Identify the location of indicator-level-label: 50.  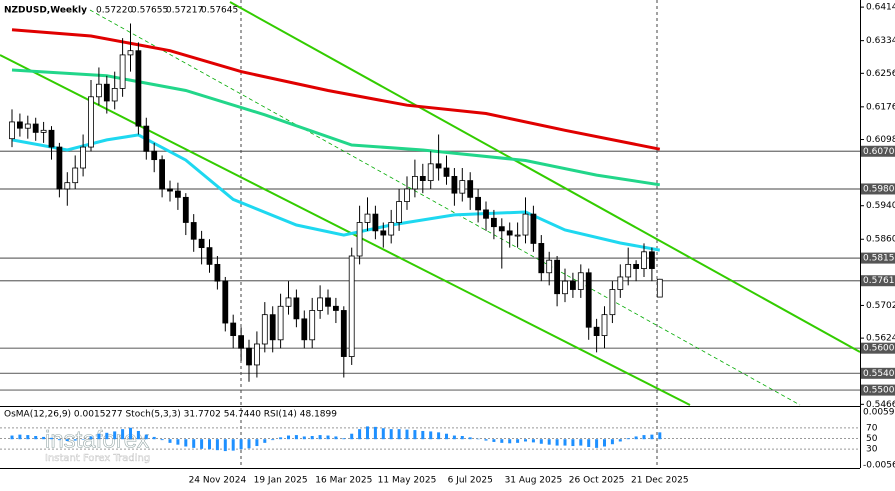
(872, 439).